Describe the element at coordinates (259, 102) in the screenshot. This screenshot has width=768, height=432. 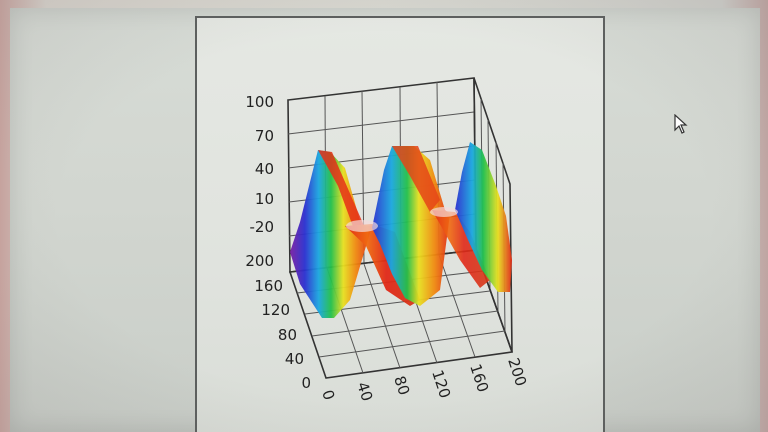
I see `z-tick-label: 100` at that location.